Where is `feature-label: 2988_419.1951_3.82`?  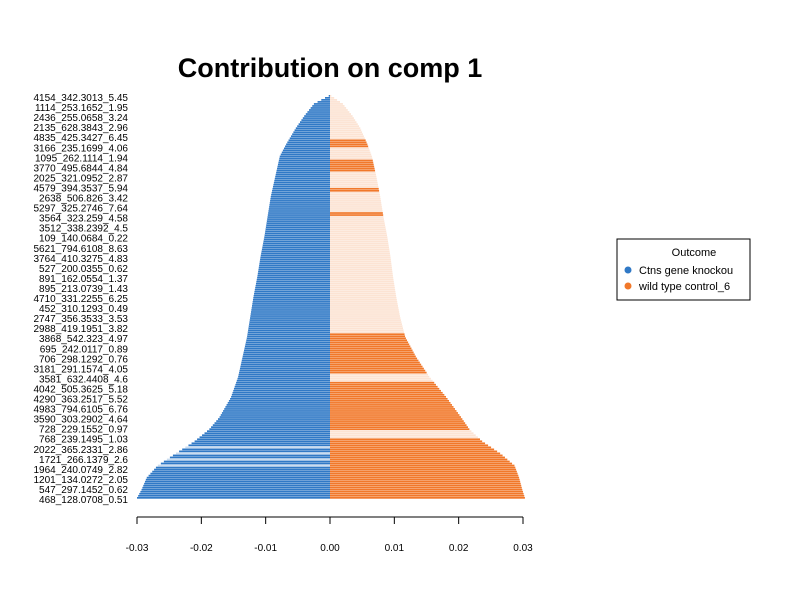
feature-label: 2988_419.1951_3.82 is located at coordinates (80, 329).